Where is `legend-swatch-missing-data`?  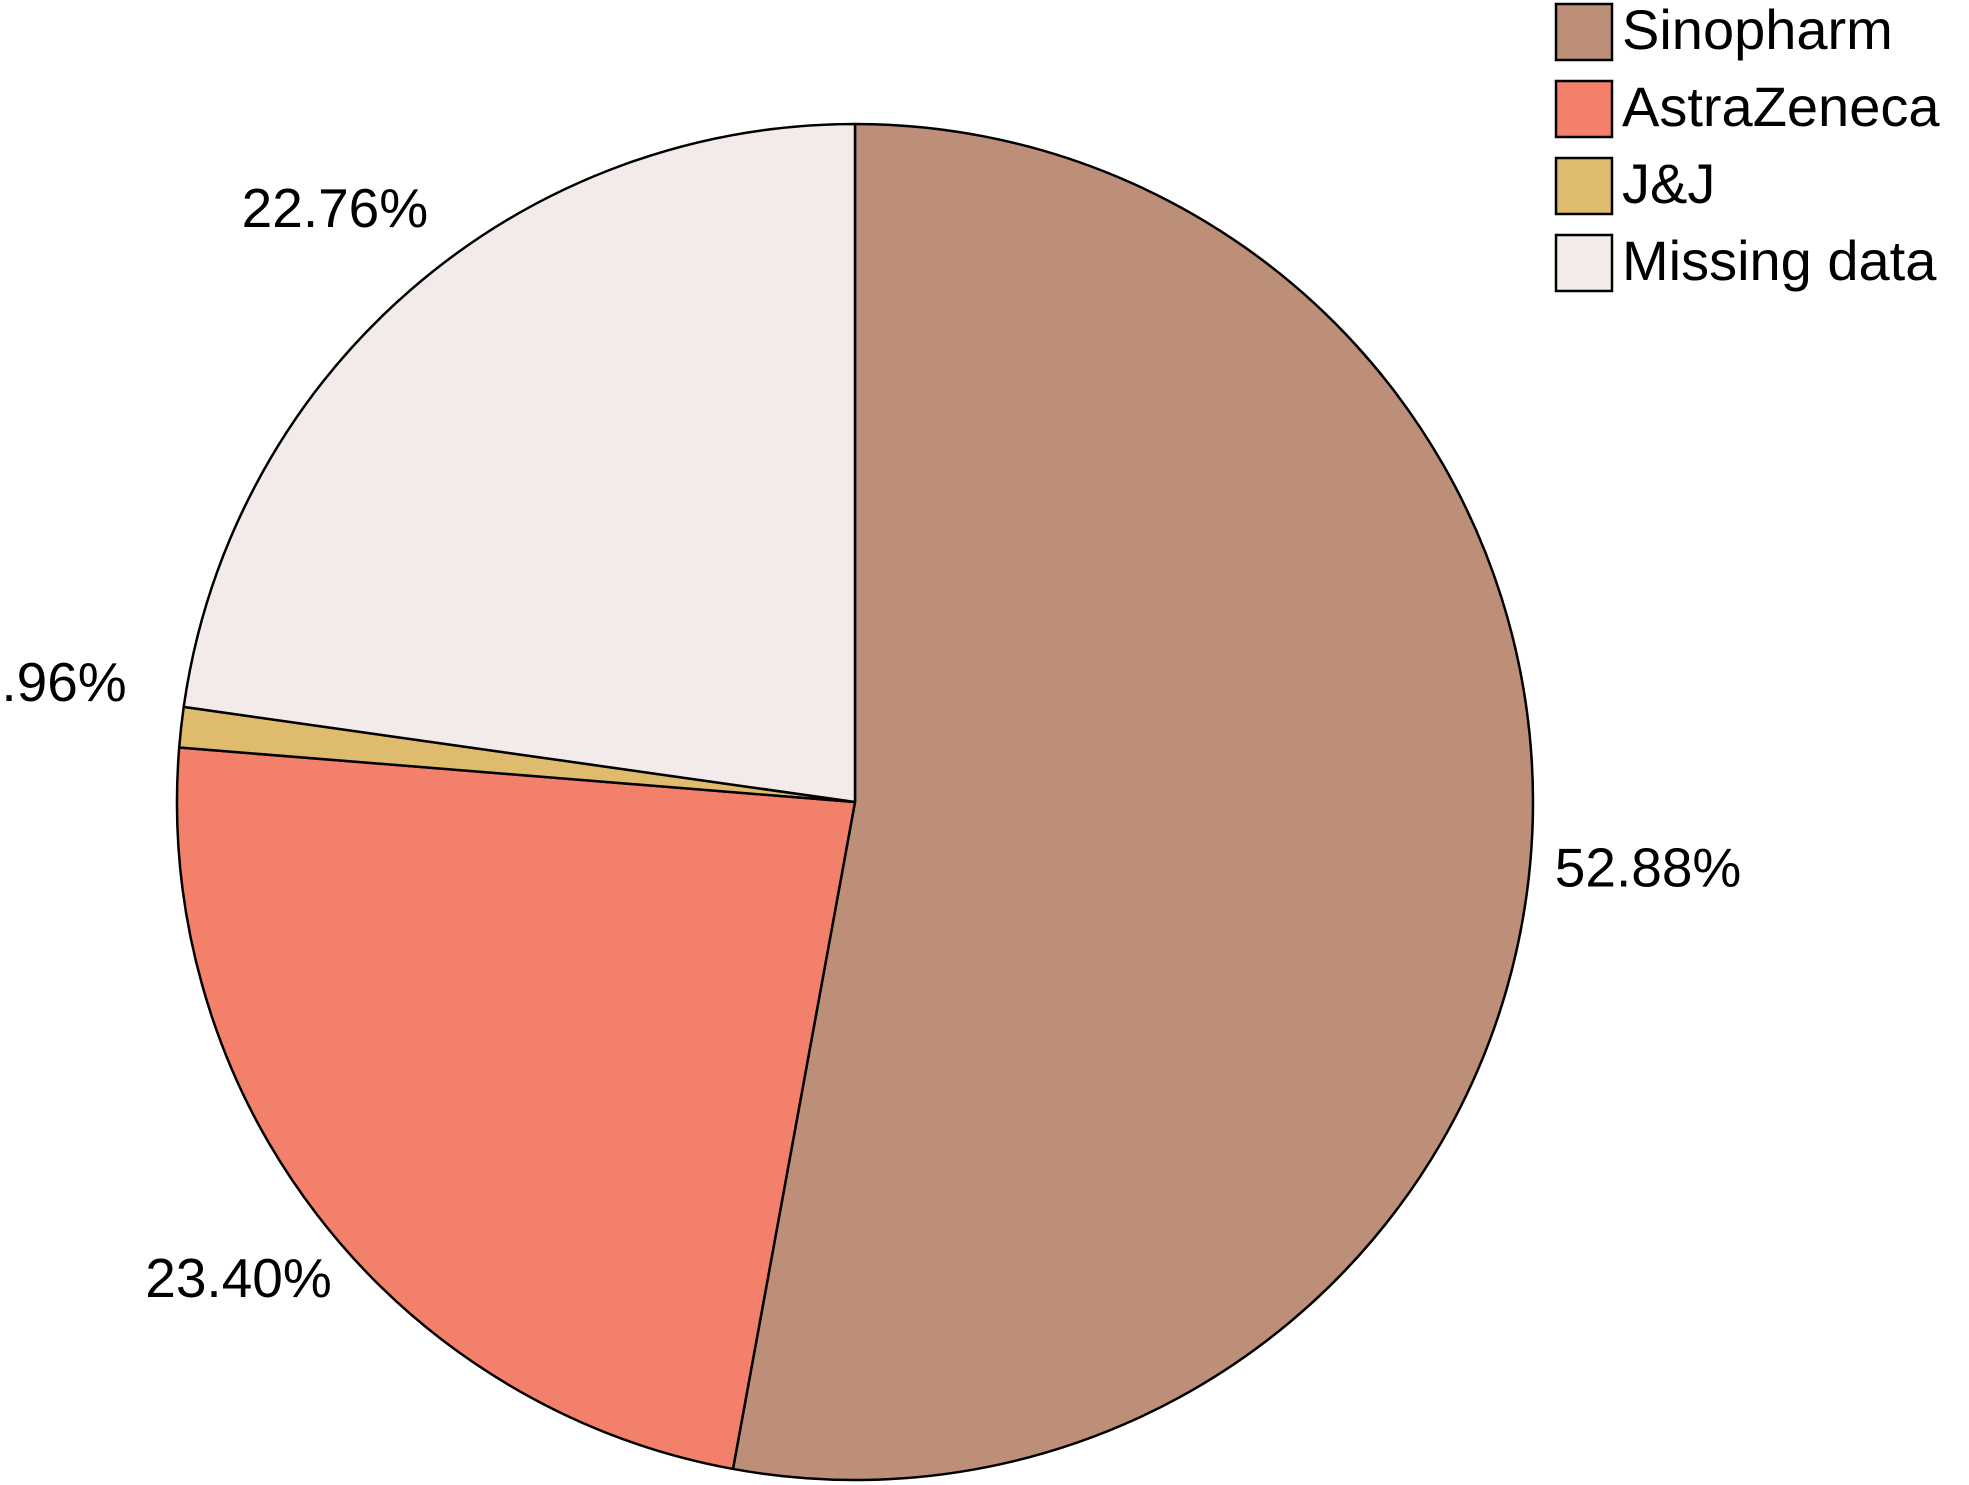 legend-swatch-missing-data is located at coordinates (1584, 263).